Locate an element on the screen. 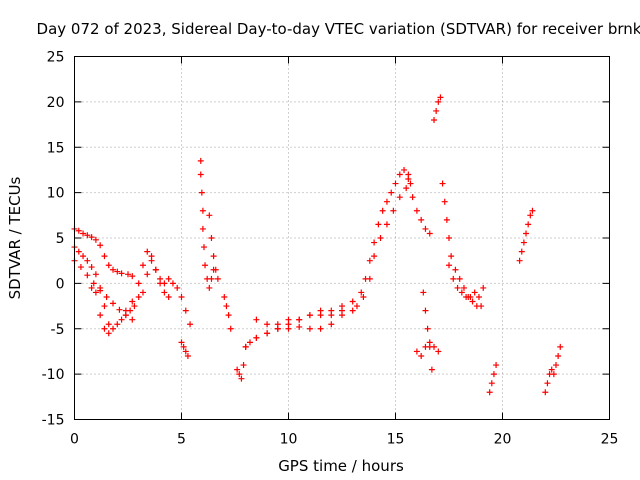 The height and width of the screenshot is (480, 640). series-track-m is located at coordinates (299, 317).